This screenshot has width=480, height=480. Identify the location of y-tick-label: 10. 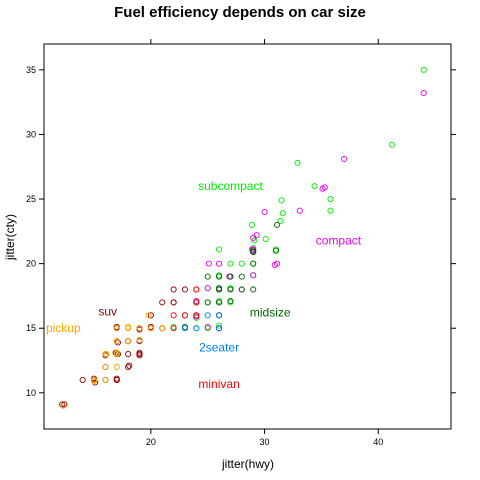
(31, 393).